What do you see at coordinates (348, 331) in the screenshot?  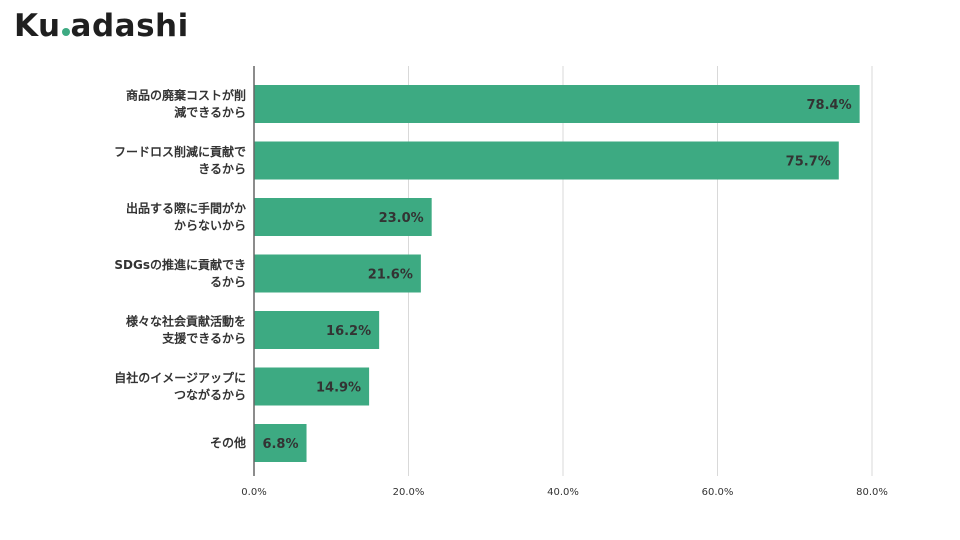 I see `bar-data-label: 16.2%` at bounding box center [348, 331].